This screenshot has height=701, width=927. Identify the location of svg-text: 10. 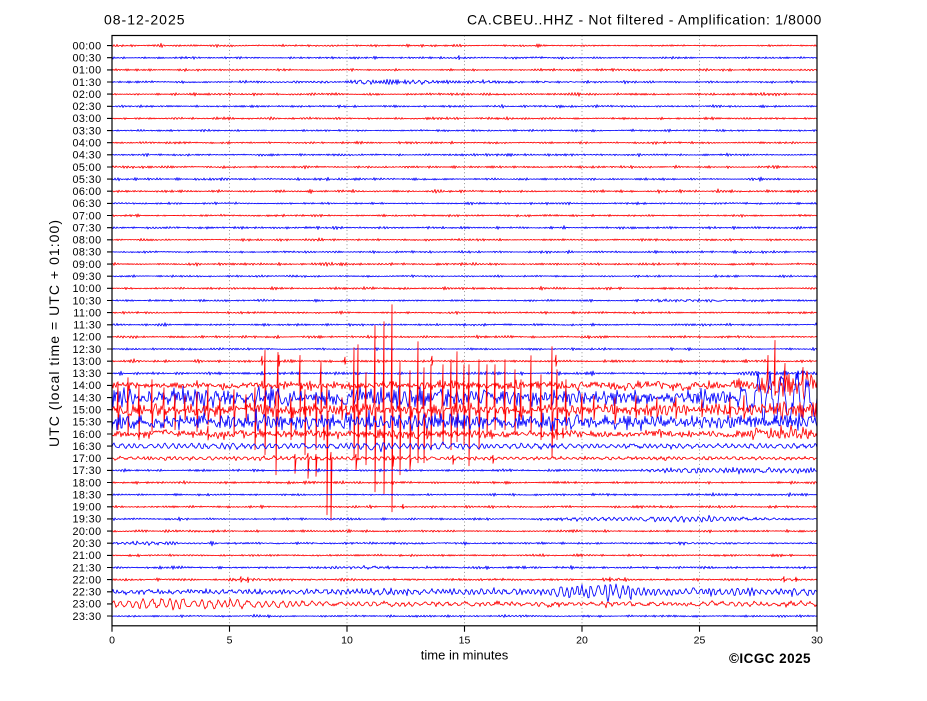
(347, 641).